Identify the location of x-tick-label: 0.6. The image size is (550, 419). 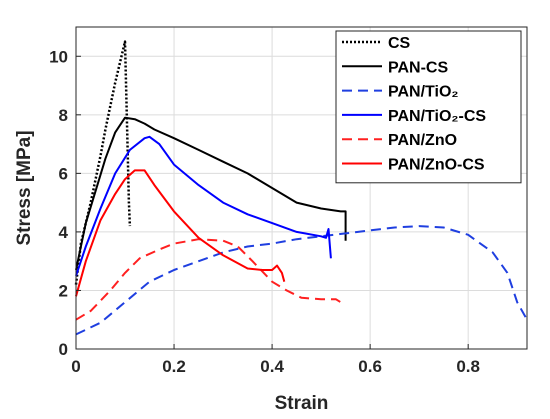
(370, 366).